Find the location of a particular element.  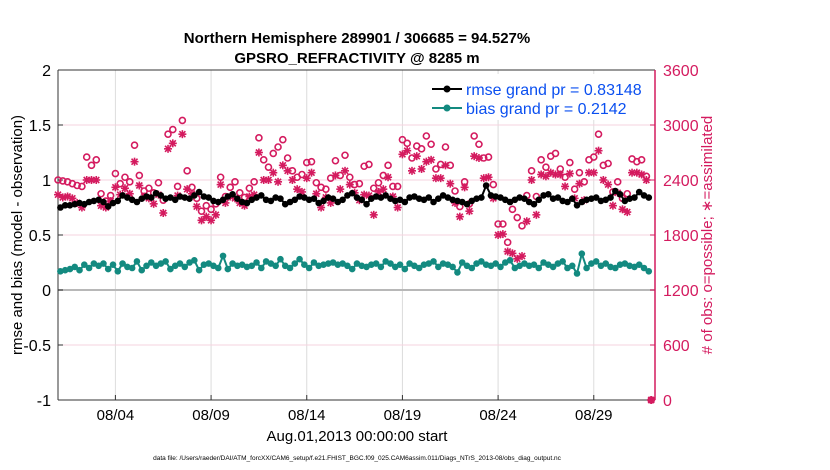

legend-rmse-label: rmse grand pr = 0.83148 is located at coordinates (554, 90).